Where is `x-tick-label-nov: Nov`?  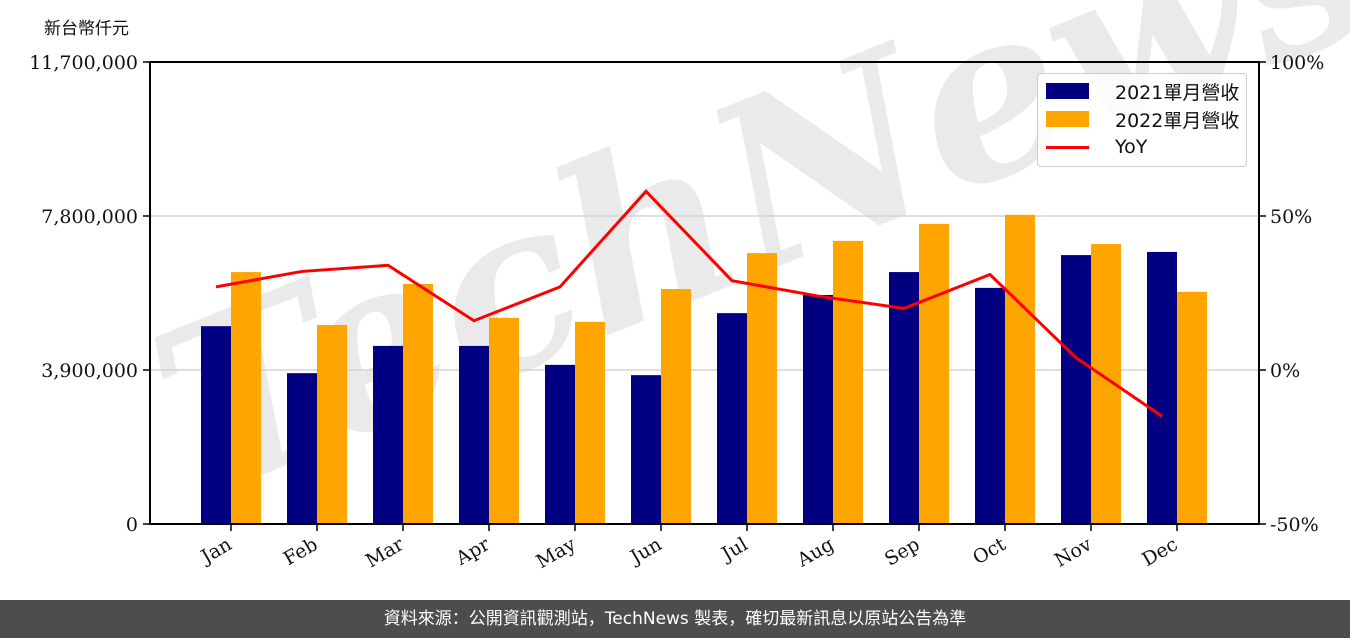 x-tick-label-nov: Nov is located at coordinates (1073, 552).